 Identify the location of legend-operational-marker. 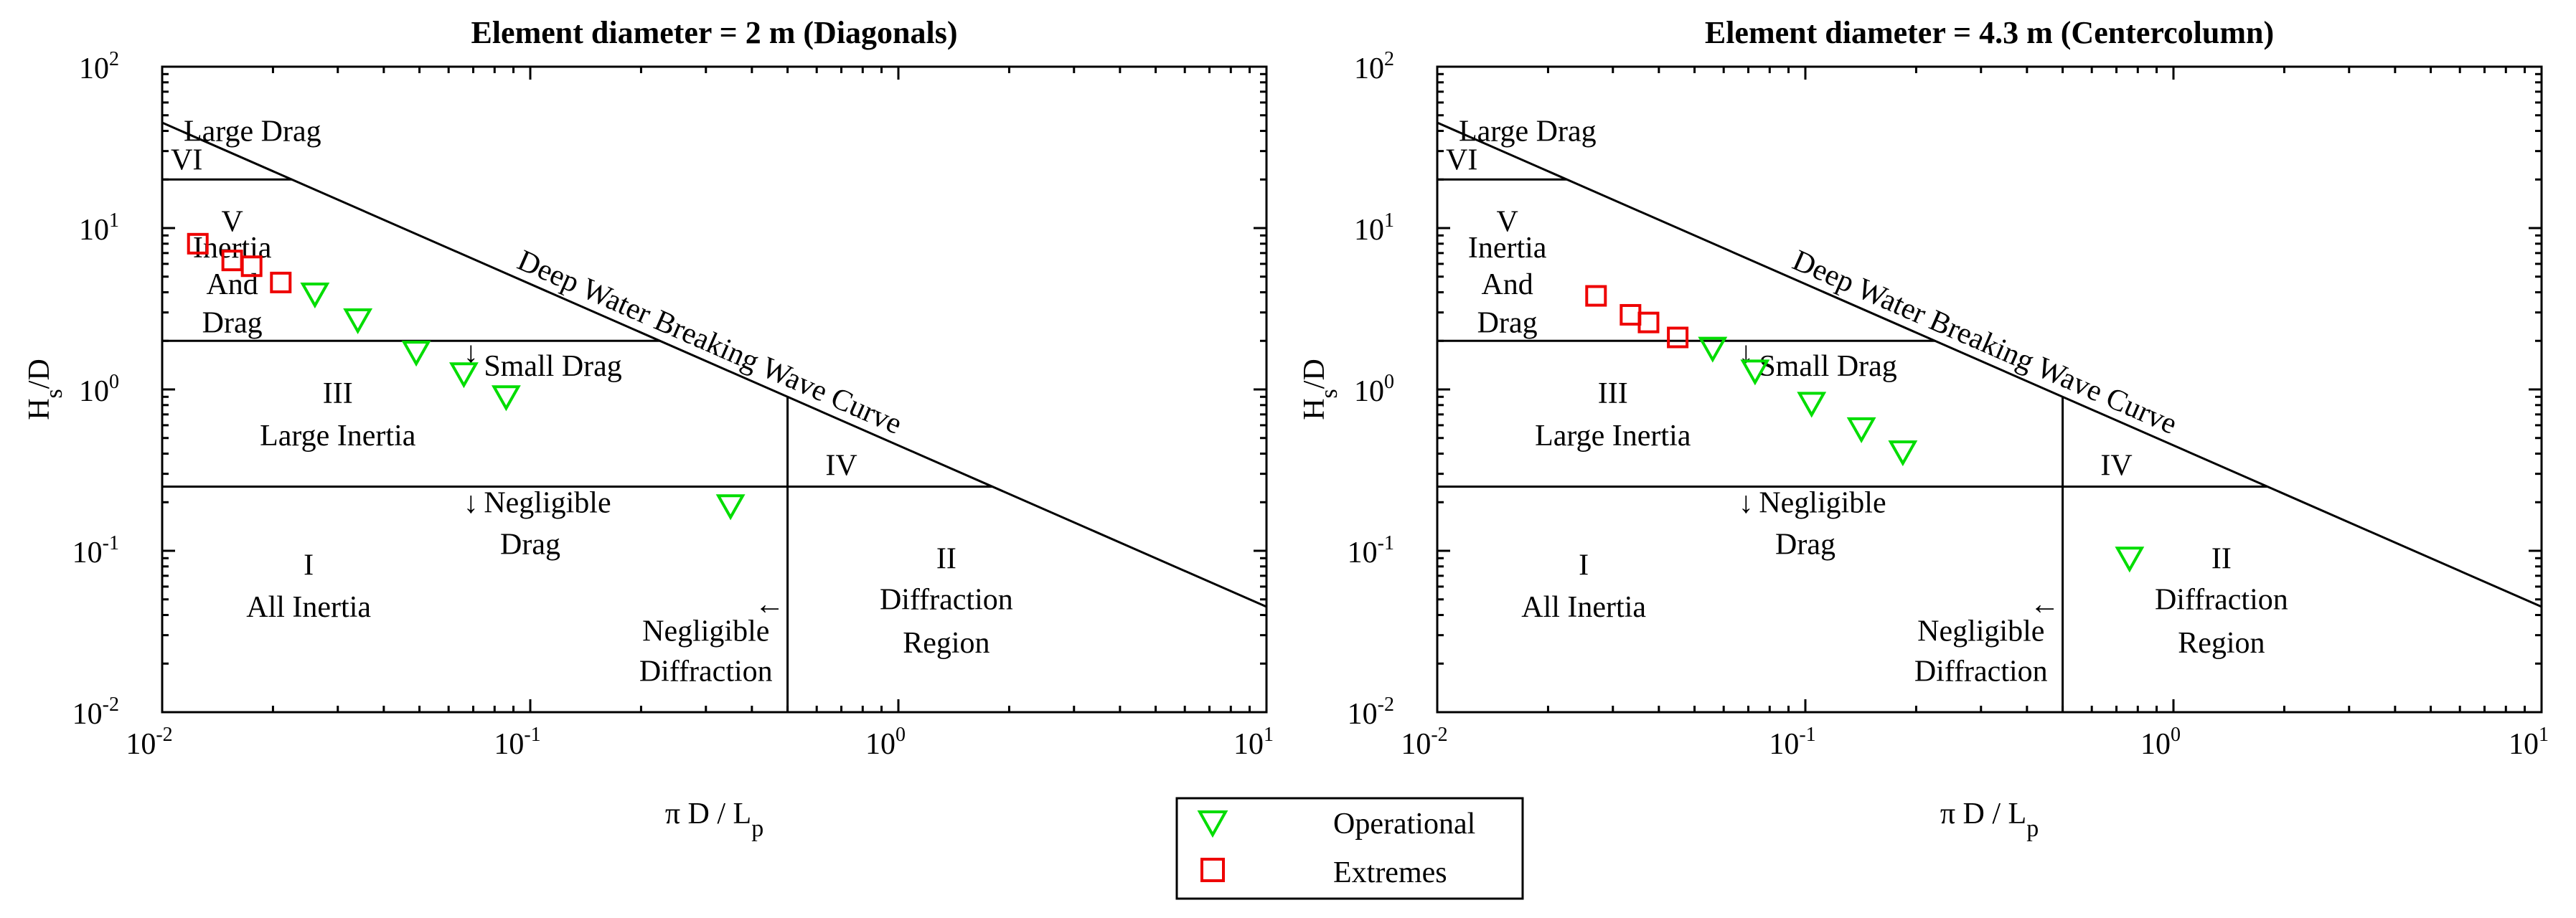
(1212, 824).